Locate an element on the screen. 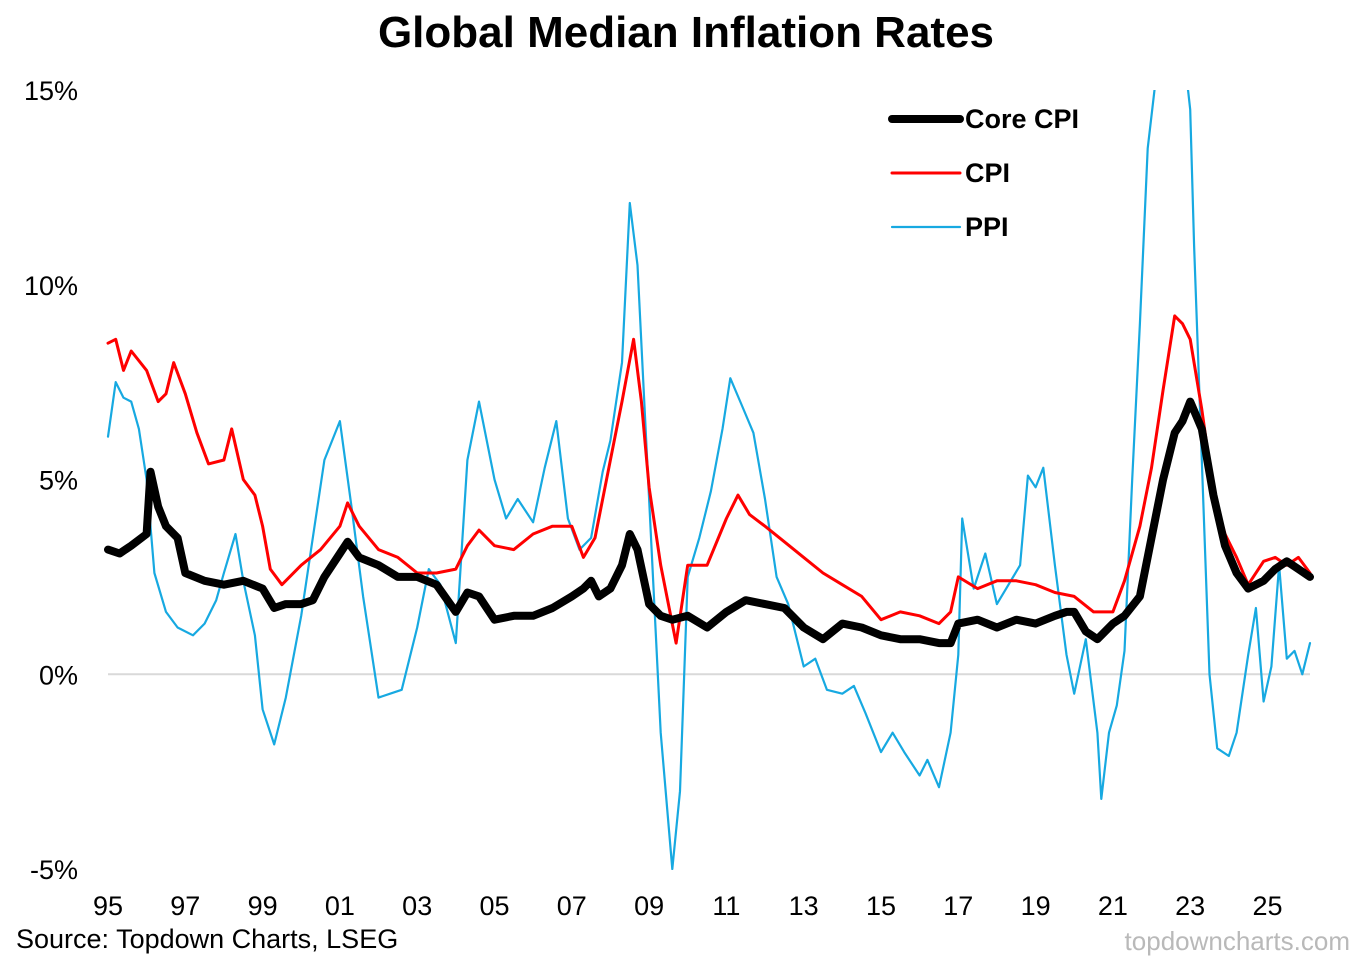 This screenshot has width=1372, height=960. x-tick-label: 13 is located at coordinates (804, 906).